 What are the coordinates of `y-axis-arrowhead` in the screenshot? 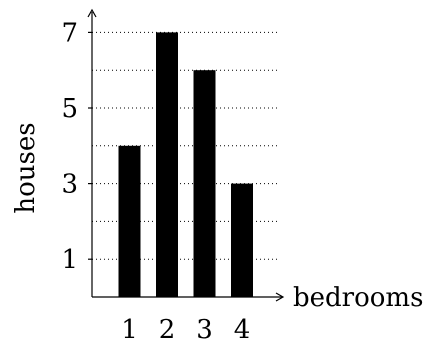 It's located at (92, 13).